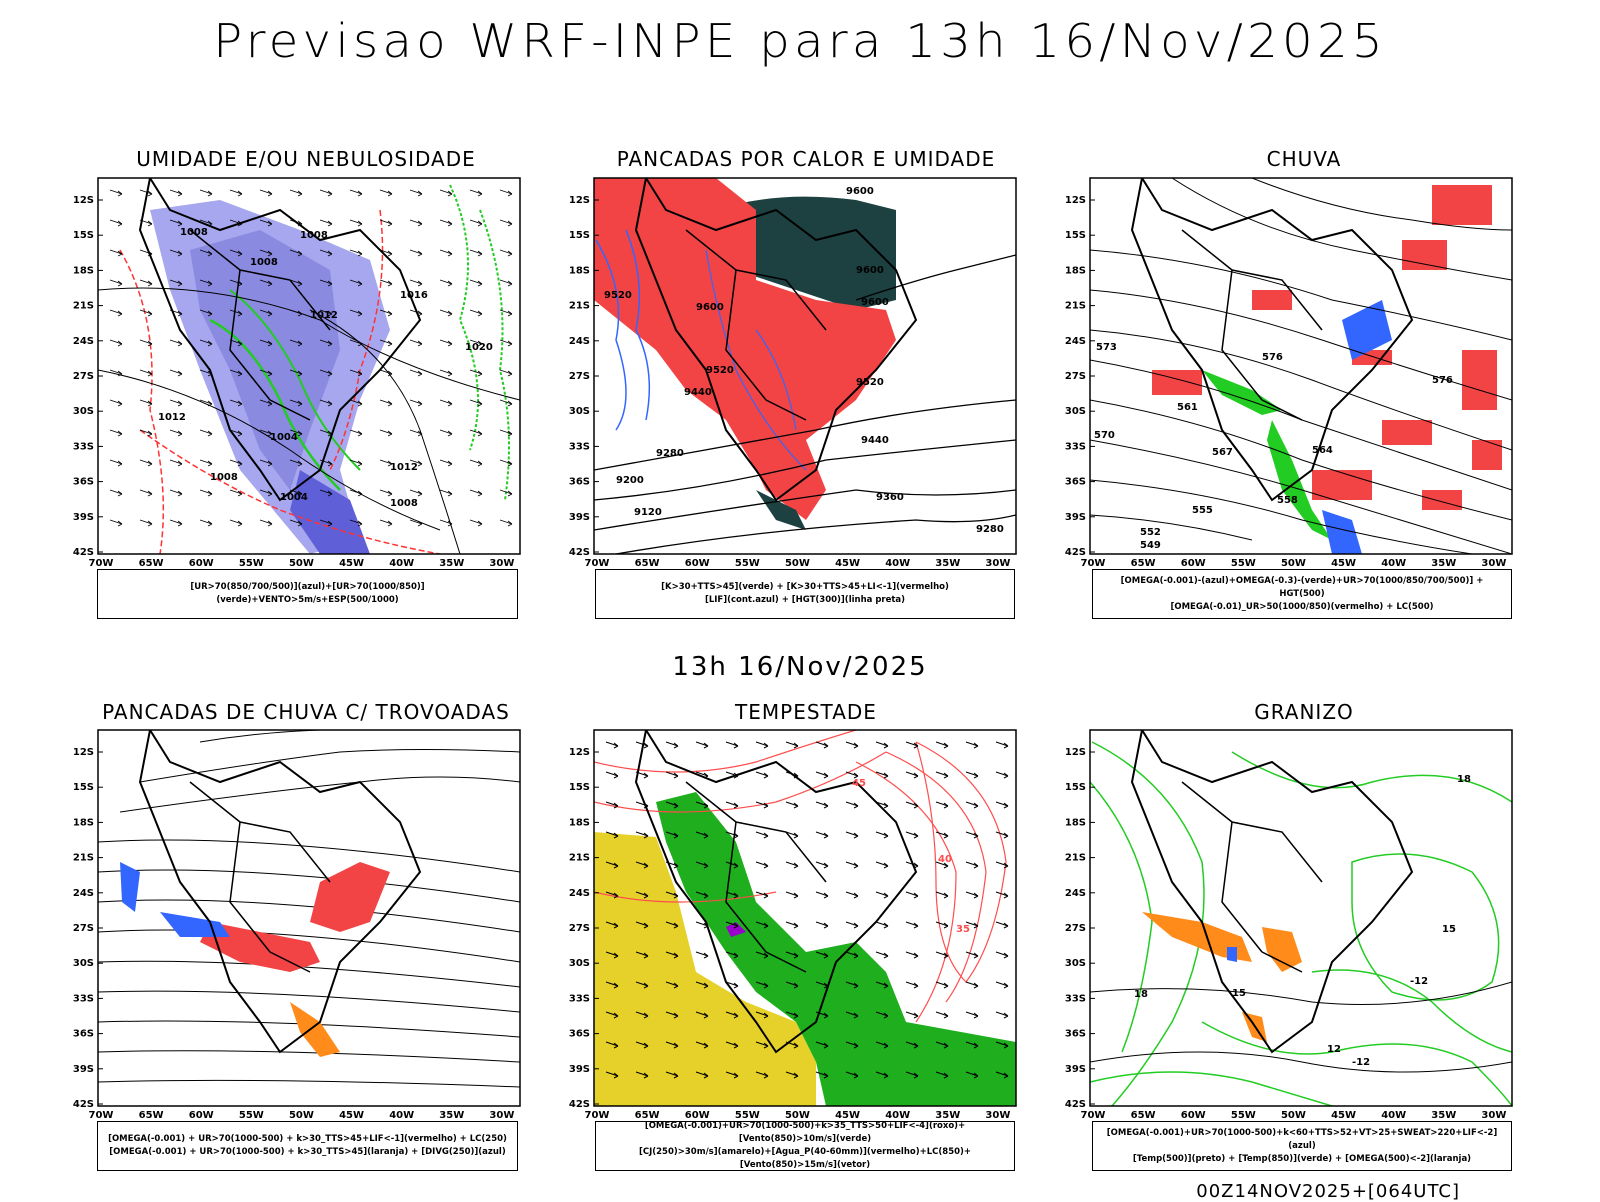 Image resolution: width=1600 pixels, height=1202 pixels. Describe the element at coordinates (745, 344) in the screenshot. I see `k-tts-li-red-area` at that location.